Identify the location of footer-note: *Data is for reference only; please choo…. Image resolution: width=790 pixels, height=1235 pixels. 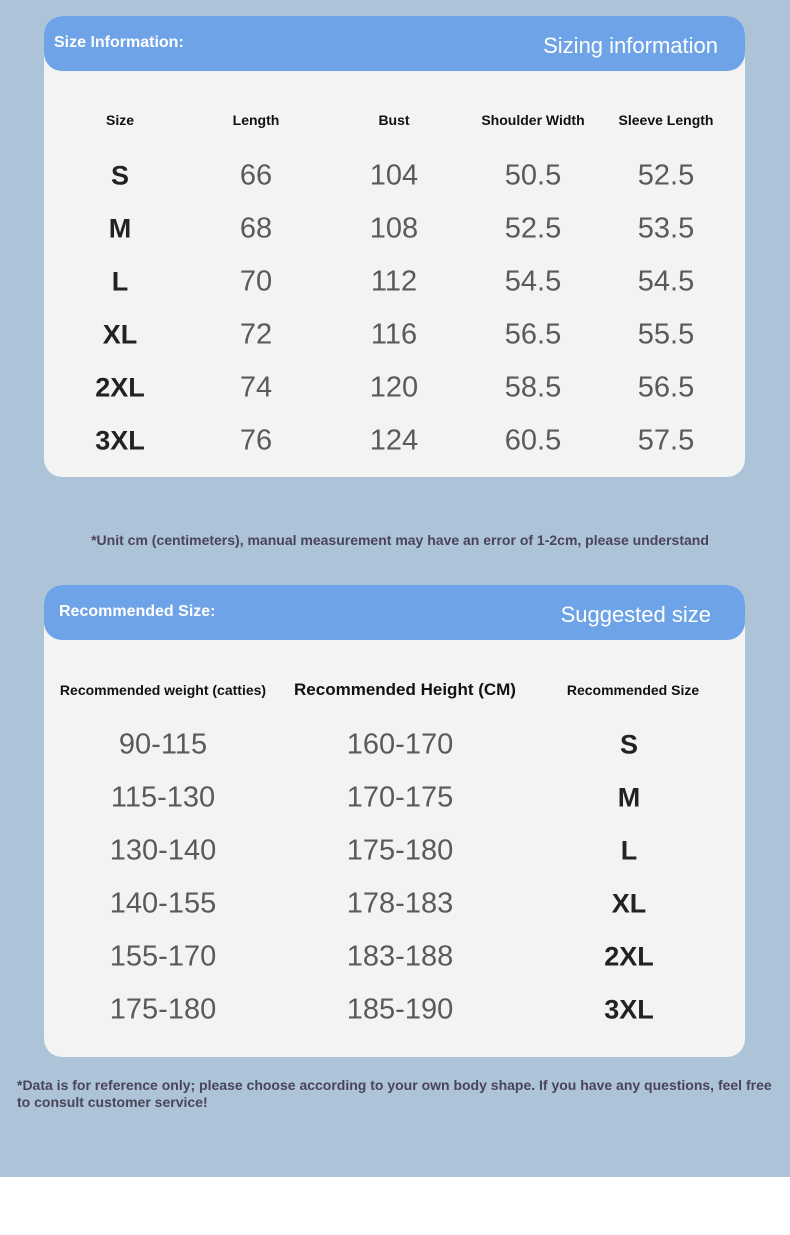
(394, 1093).